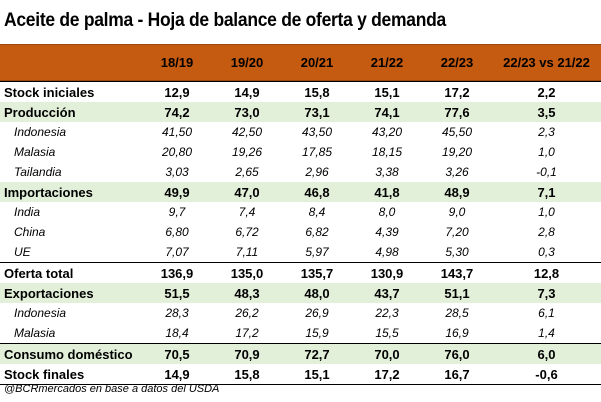 The width and height of the screenshot is (601, 402). What do you see at coordinates (317, 273) in the screenshot?
I see `row-value: 135,7` at bounding box center [317, 273].